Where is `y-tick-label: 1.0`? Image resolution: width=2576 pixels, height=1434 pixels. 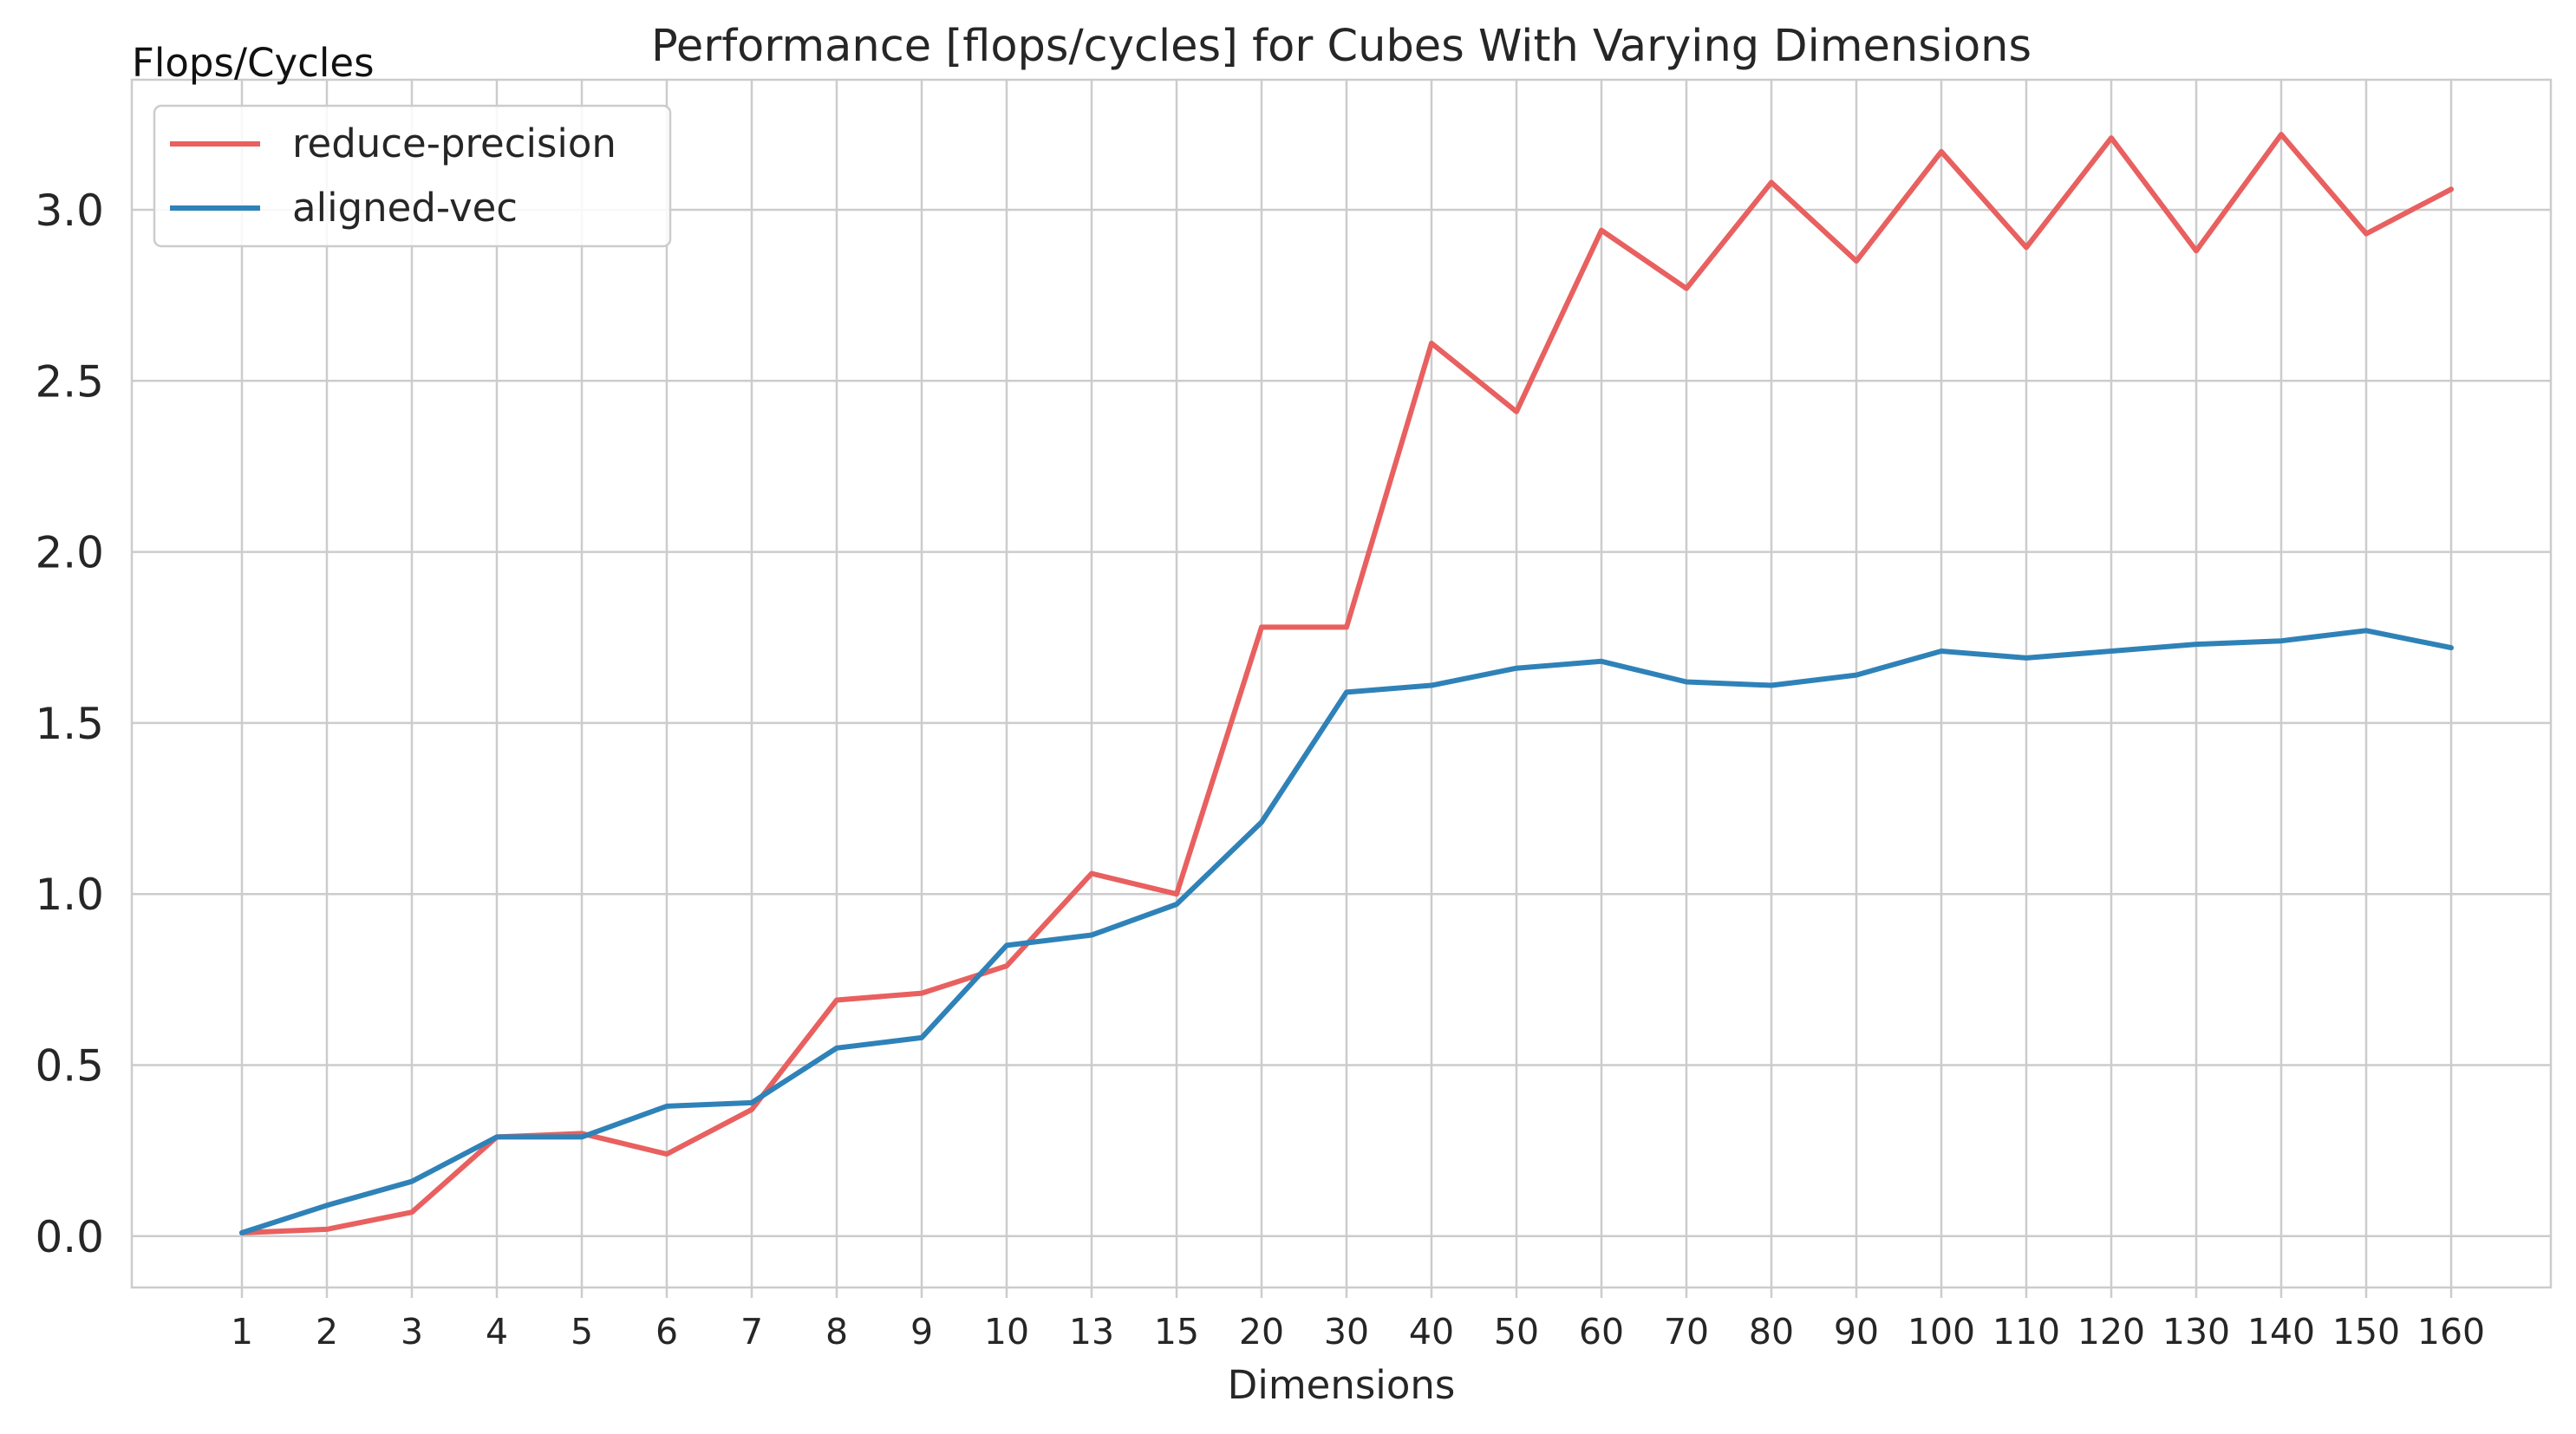 y-tick-label: 1.0 is located at coordinates (70, 895).